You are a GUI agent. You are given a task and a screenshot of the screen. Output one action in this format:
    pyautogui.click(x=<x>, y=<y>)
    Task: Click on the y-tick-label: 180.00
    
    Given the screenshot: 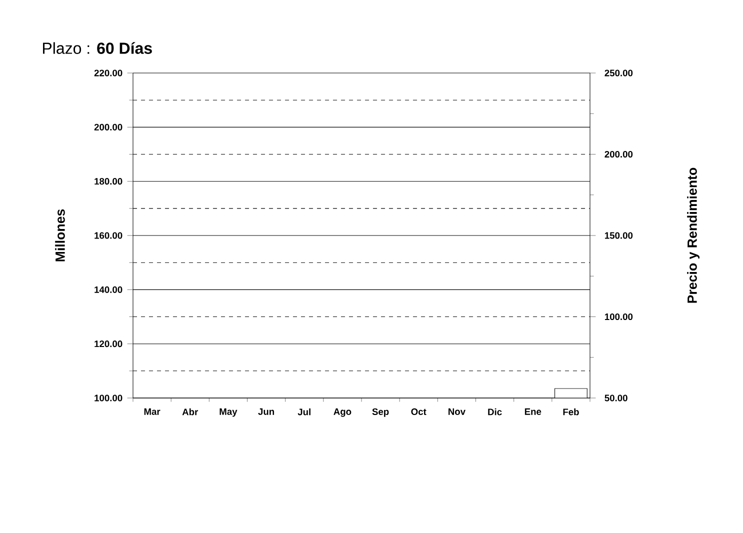 What is the action you would take?
    pyautogui.click(x=108, y=181)
    